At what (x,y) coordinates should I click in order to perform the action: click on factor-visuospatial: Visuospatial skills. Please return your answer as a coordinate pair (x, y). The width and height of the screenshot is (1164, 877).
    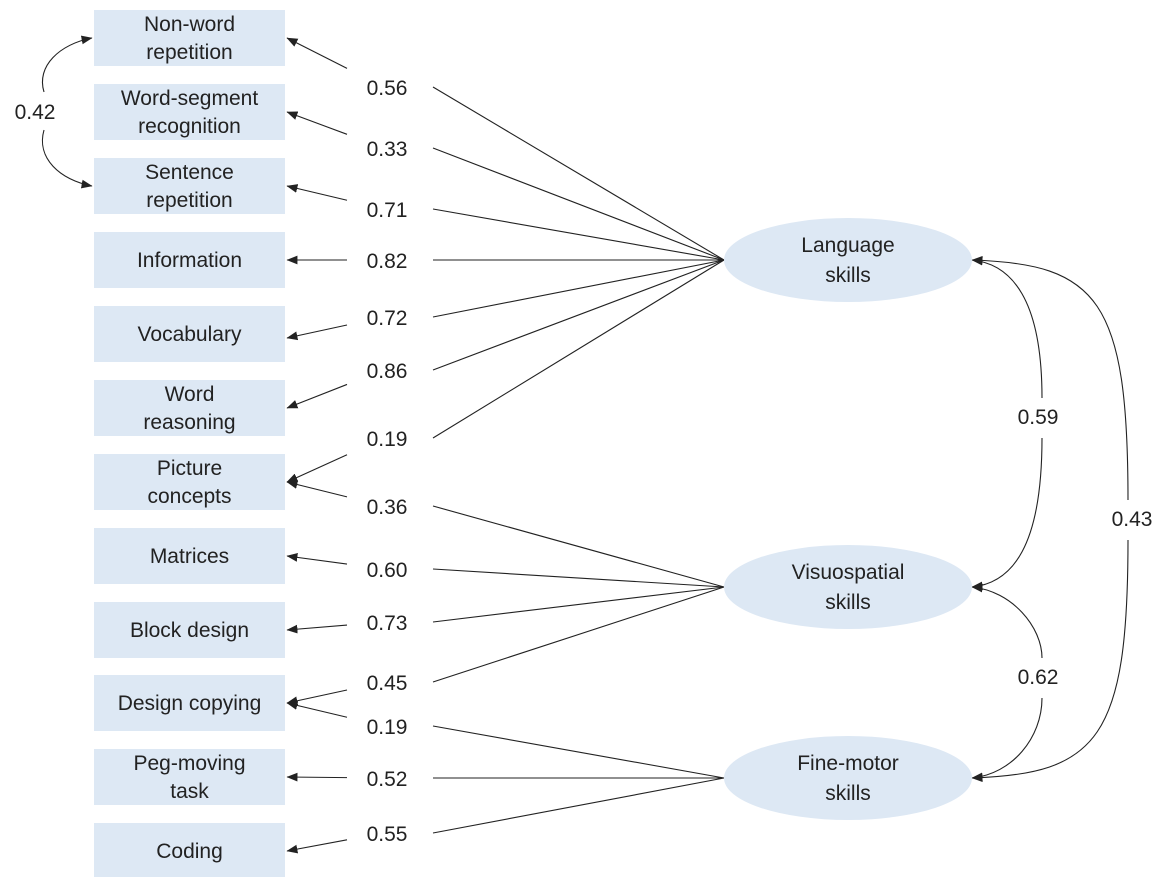
    Looking at the image, I should click on (848, 587).